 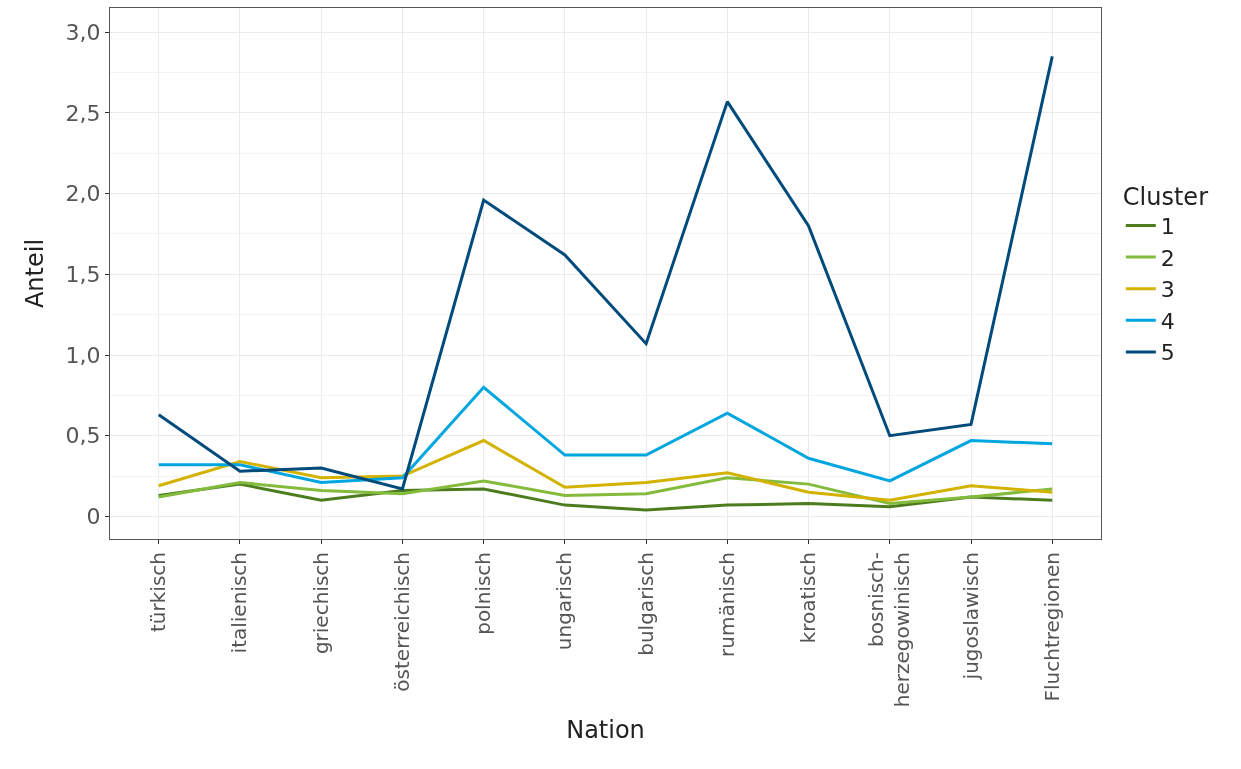 I want to click on x-tick-label: polnisch, so click(x=483, y=593).